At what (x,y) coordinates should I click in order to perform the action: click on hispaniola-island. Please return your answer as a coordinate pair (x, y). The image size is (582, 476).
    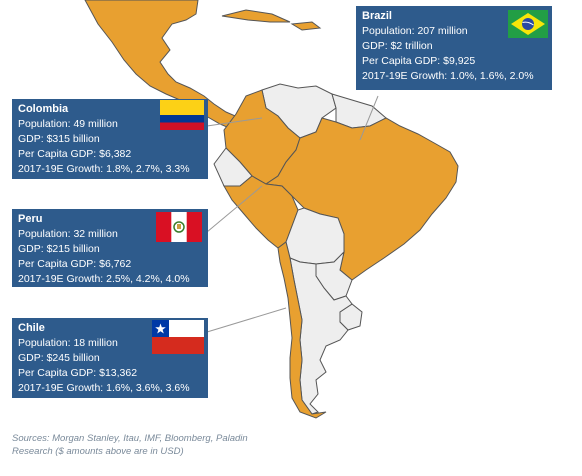
    Looking at the image, I should click on (306, 26).